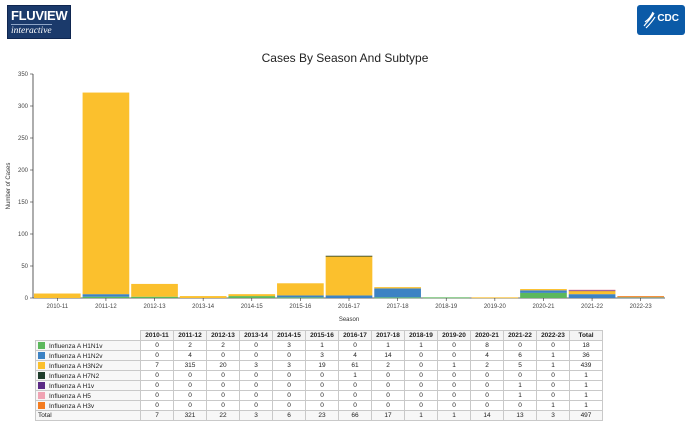  What do you see at coordinates (520, 365) in the screenshot?
I see `table-cell: 5` at bounding box center [520, 365].